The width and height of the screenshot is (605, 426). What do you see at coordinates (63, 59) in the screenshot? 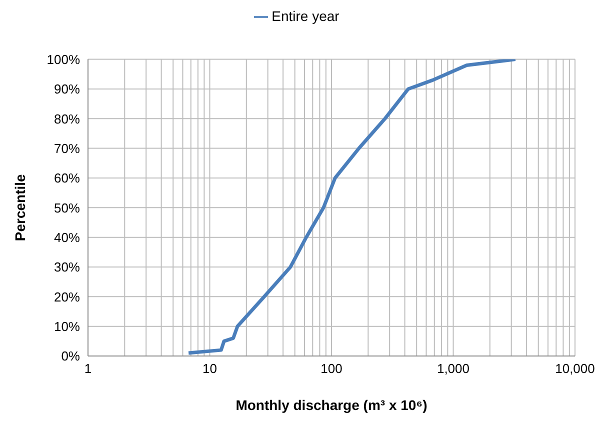
I see `y-tick-label: 100%` at bounding box center [63, 59].